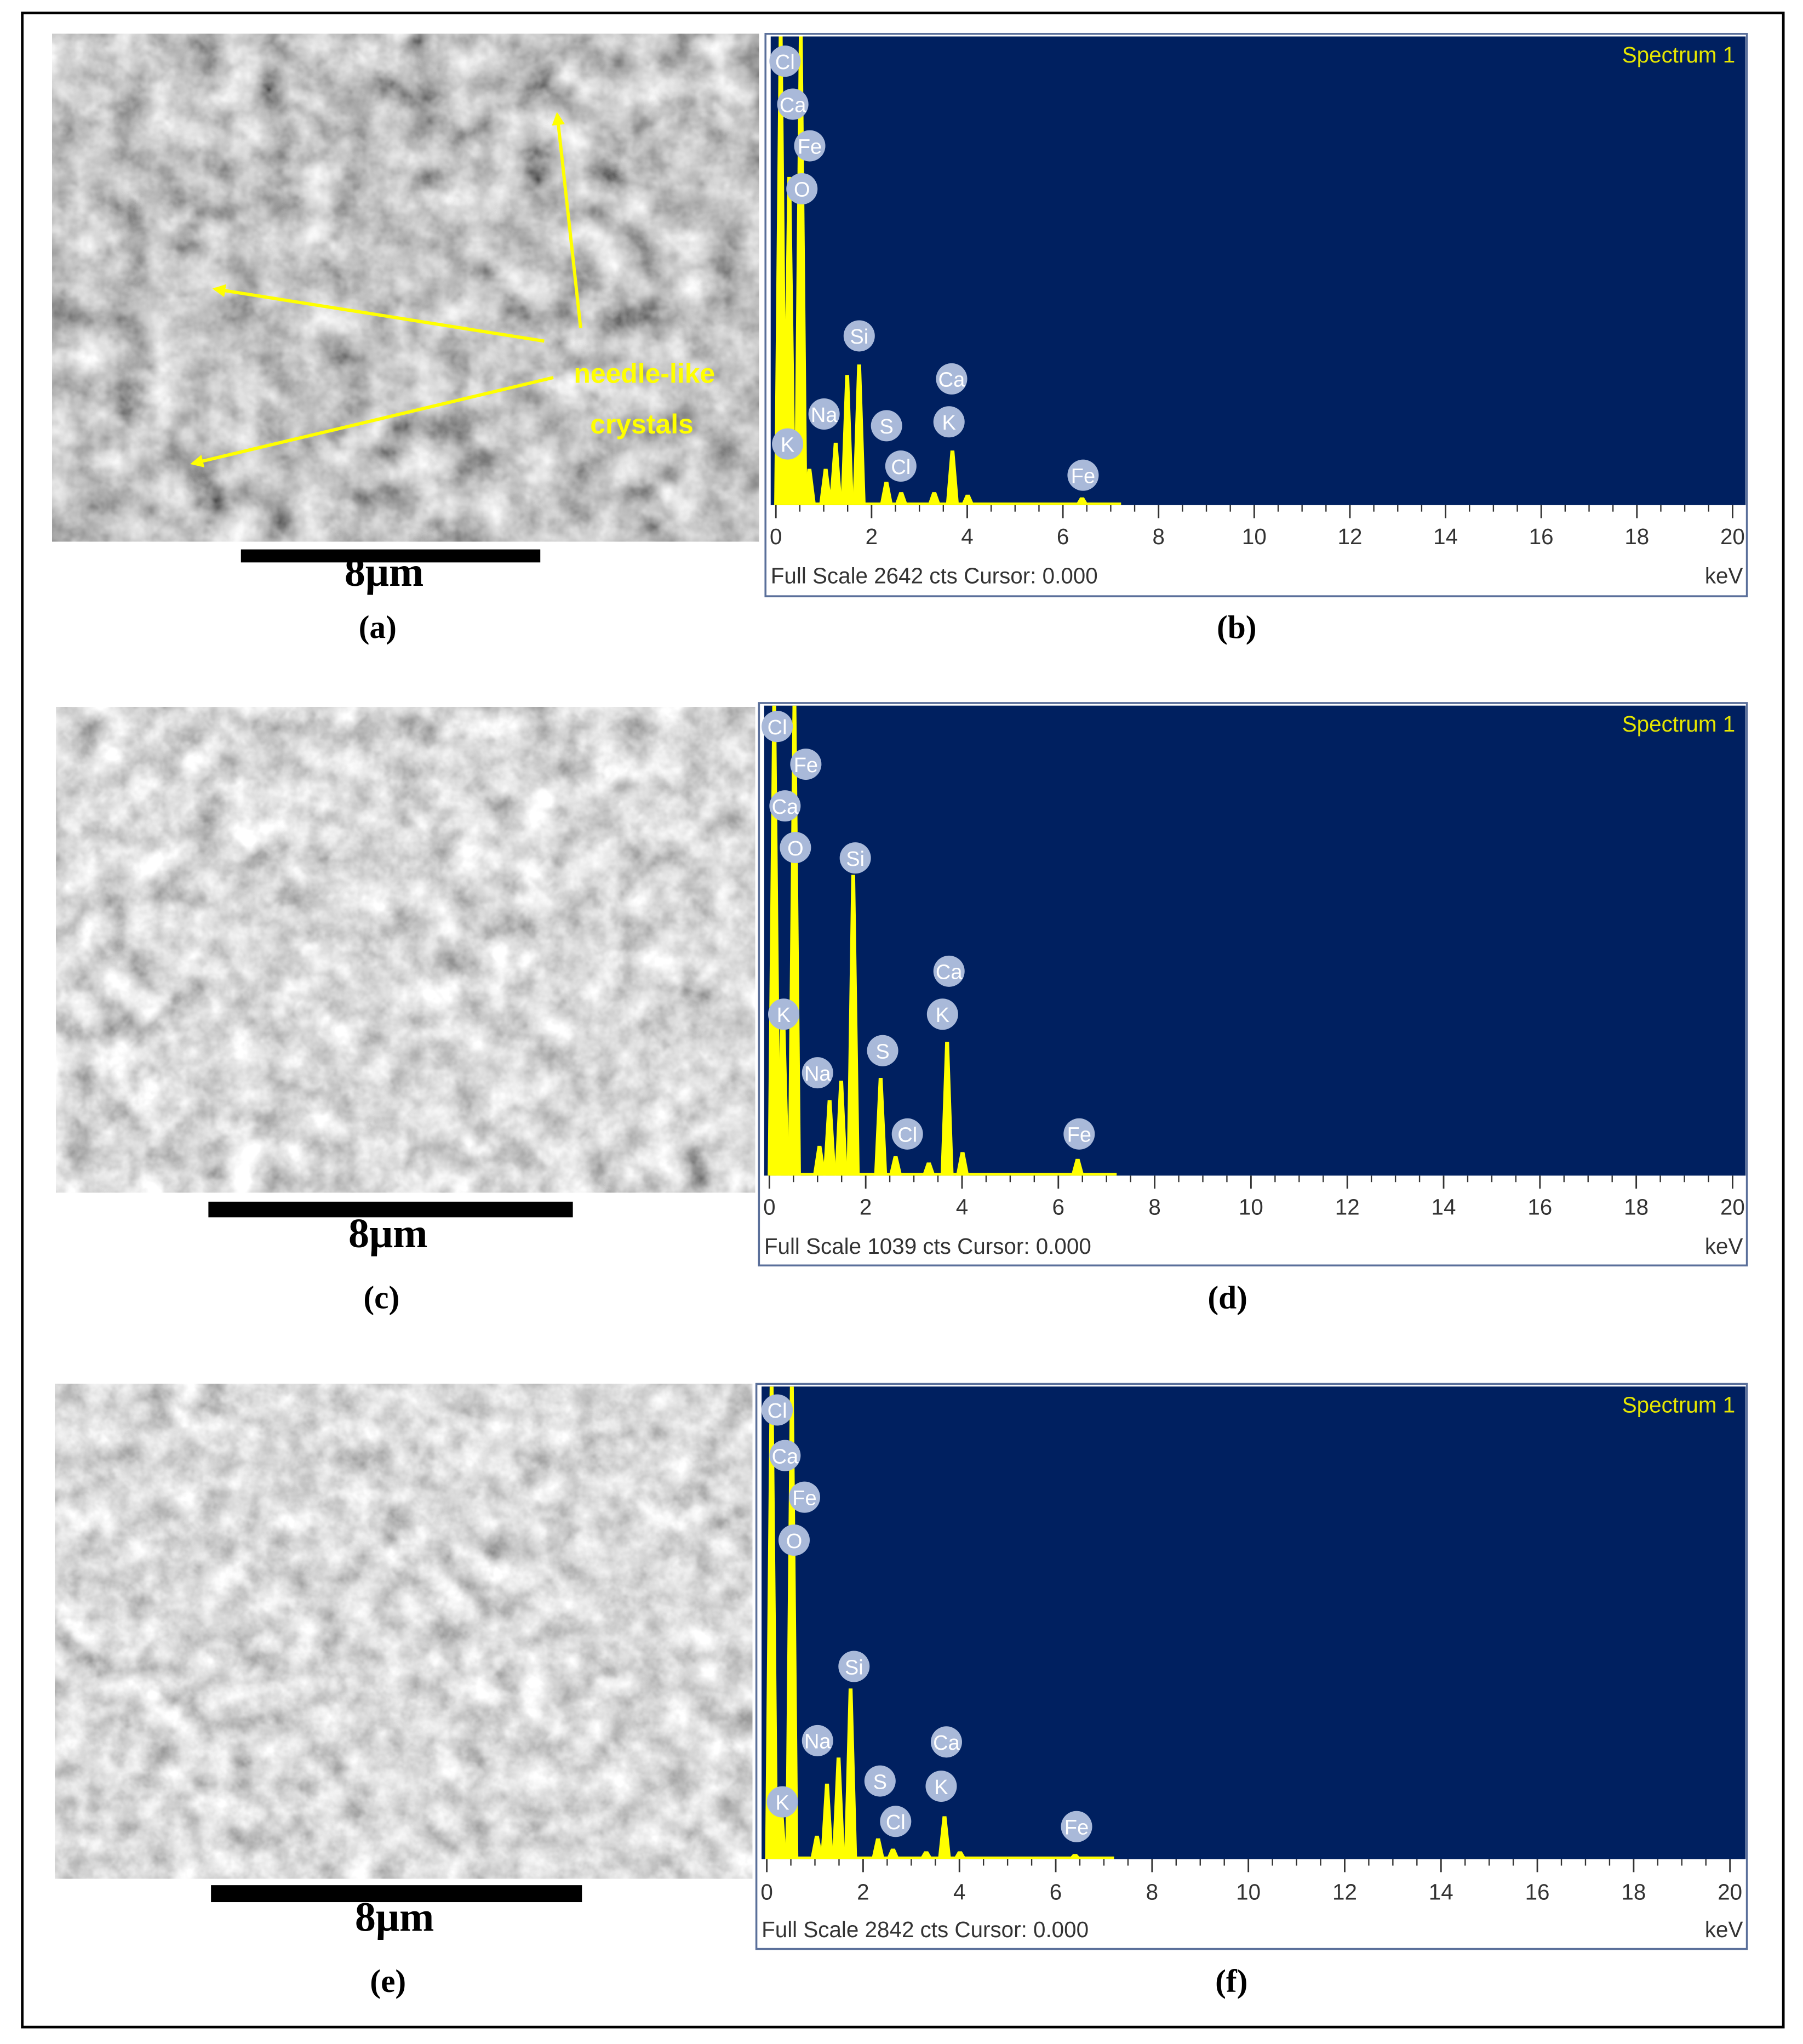 The height and width of the screenshot is (2044, 1803). I want to click on panel-label: (e), so click(388, 1981).